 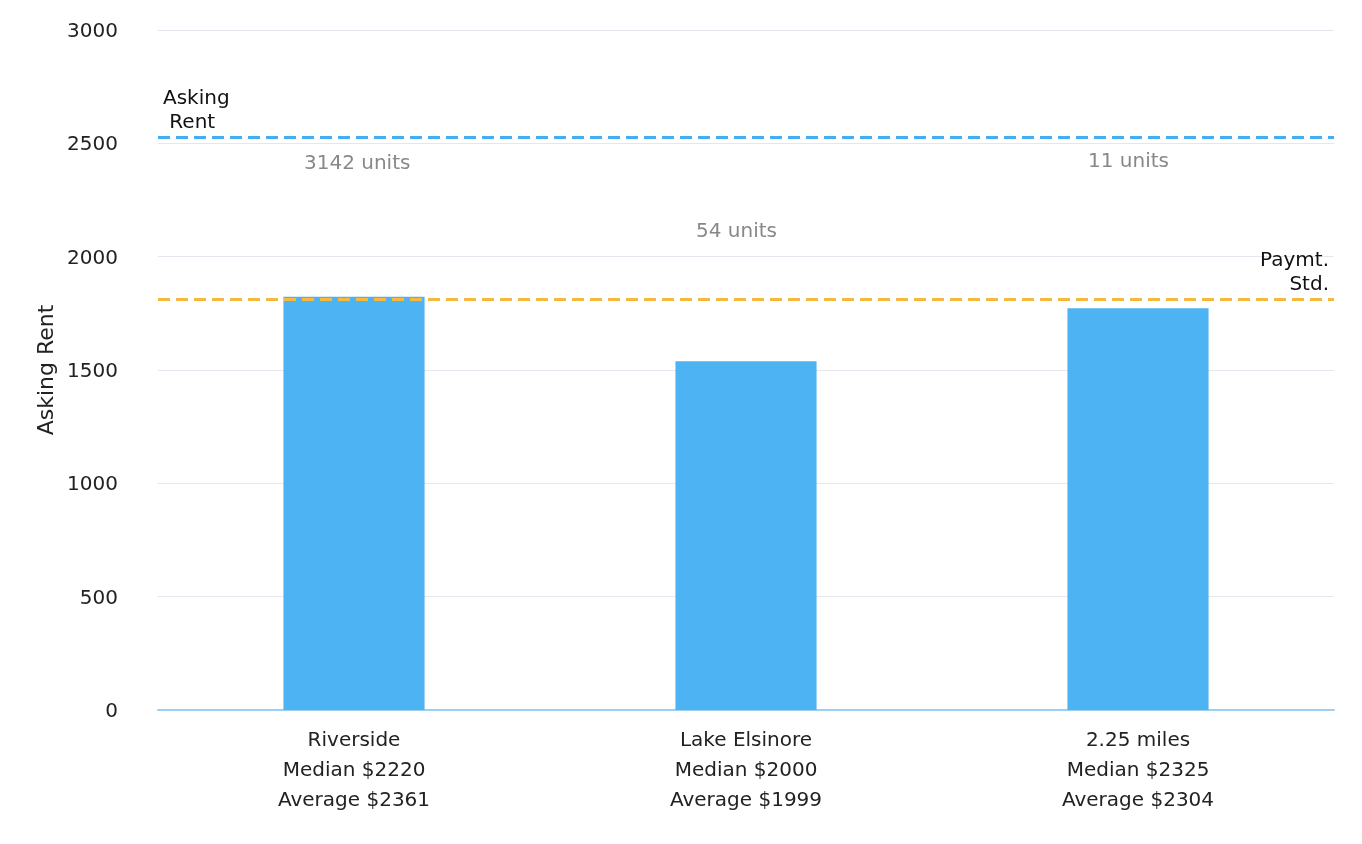 I want to click on ref-line-label: Paymt. Std., so click(x=1294, y=270).